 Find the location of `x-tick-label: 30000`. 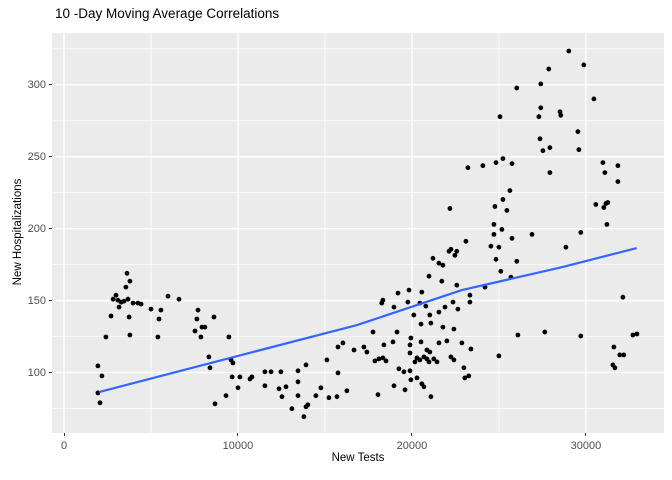

x-tick-label: 30000 is located at coordinates (586, 446).